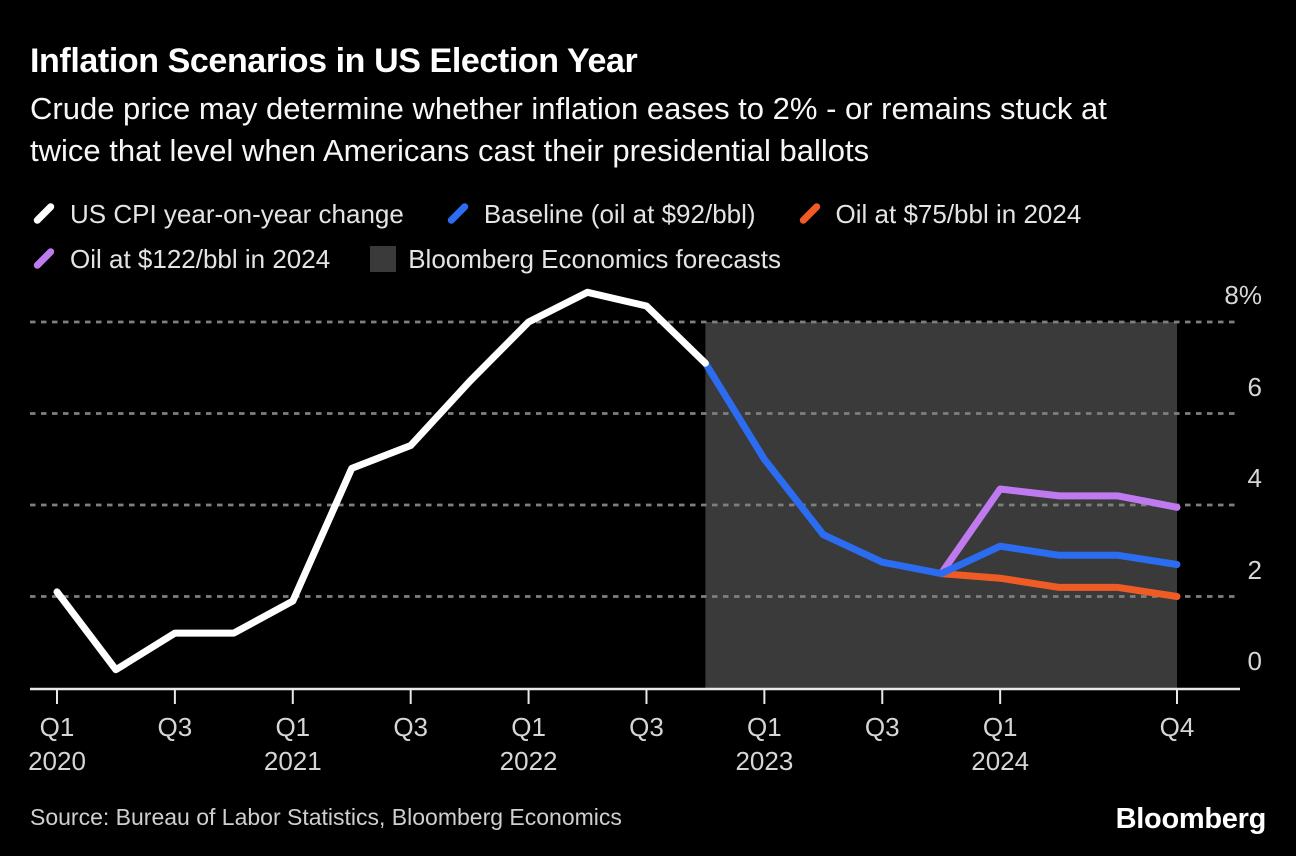 This screenshot has height=856, width=1296. I want to click on x-axis-label-Q12022: Q1, so click(528, 727).